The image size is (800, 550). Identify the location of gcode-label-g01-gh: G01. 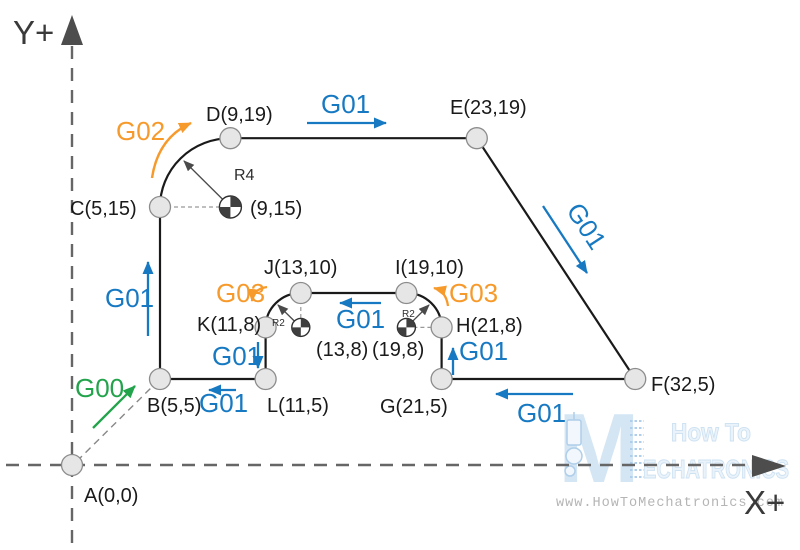
(483, 351).